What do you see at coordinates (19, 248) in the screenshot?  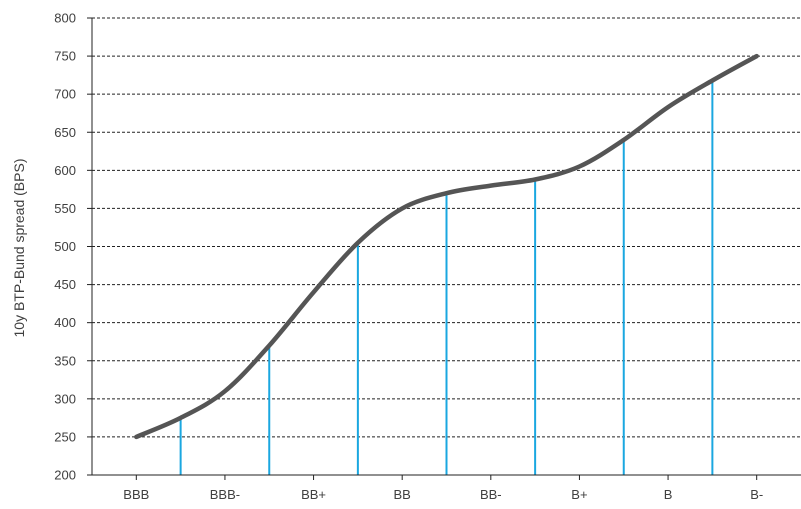 I see `y-axis-title: 10y BTP-Bund spread (BPS)` at bounding box center [19, 248].